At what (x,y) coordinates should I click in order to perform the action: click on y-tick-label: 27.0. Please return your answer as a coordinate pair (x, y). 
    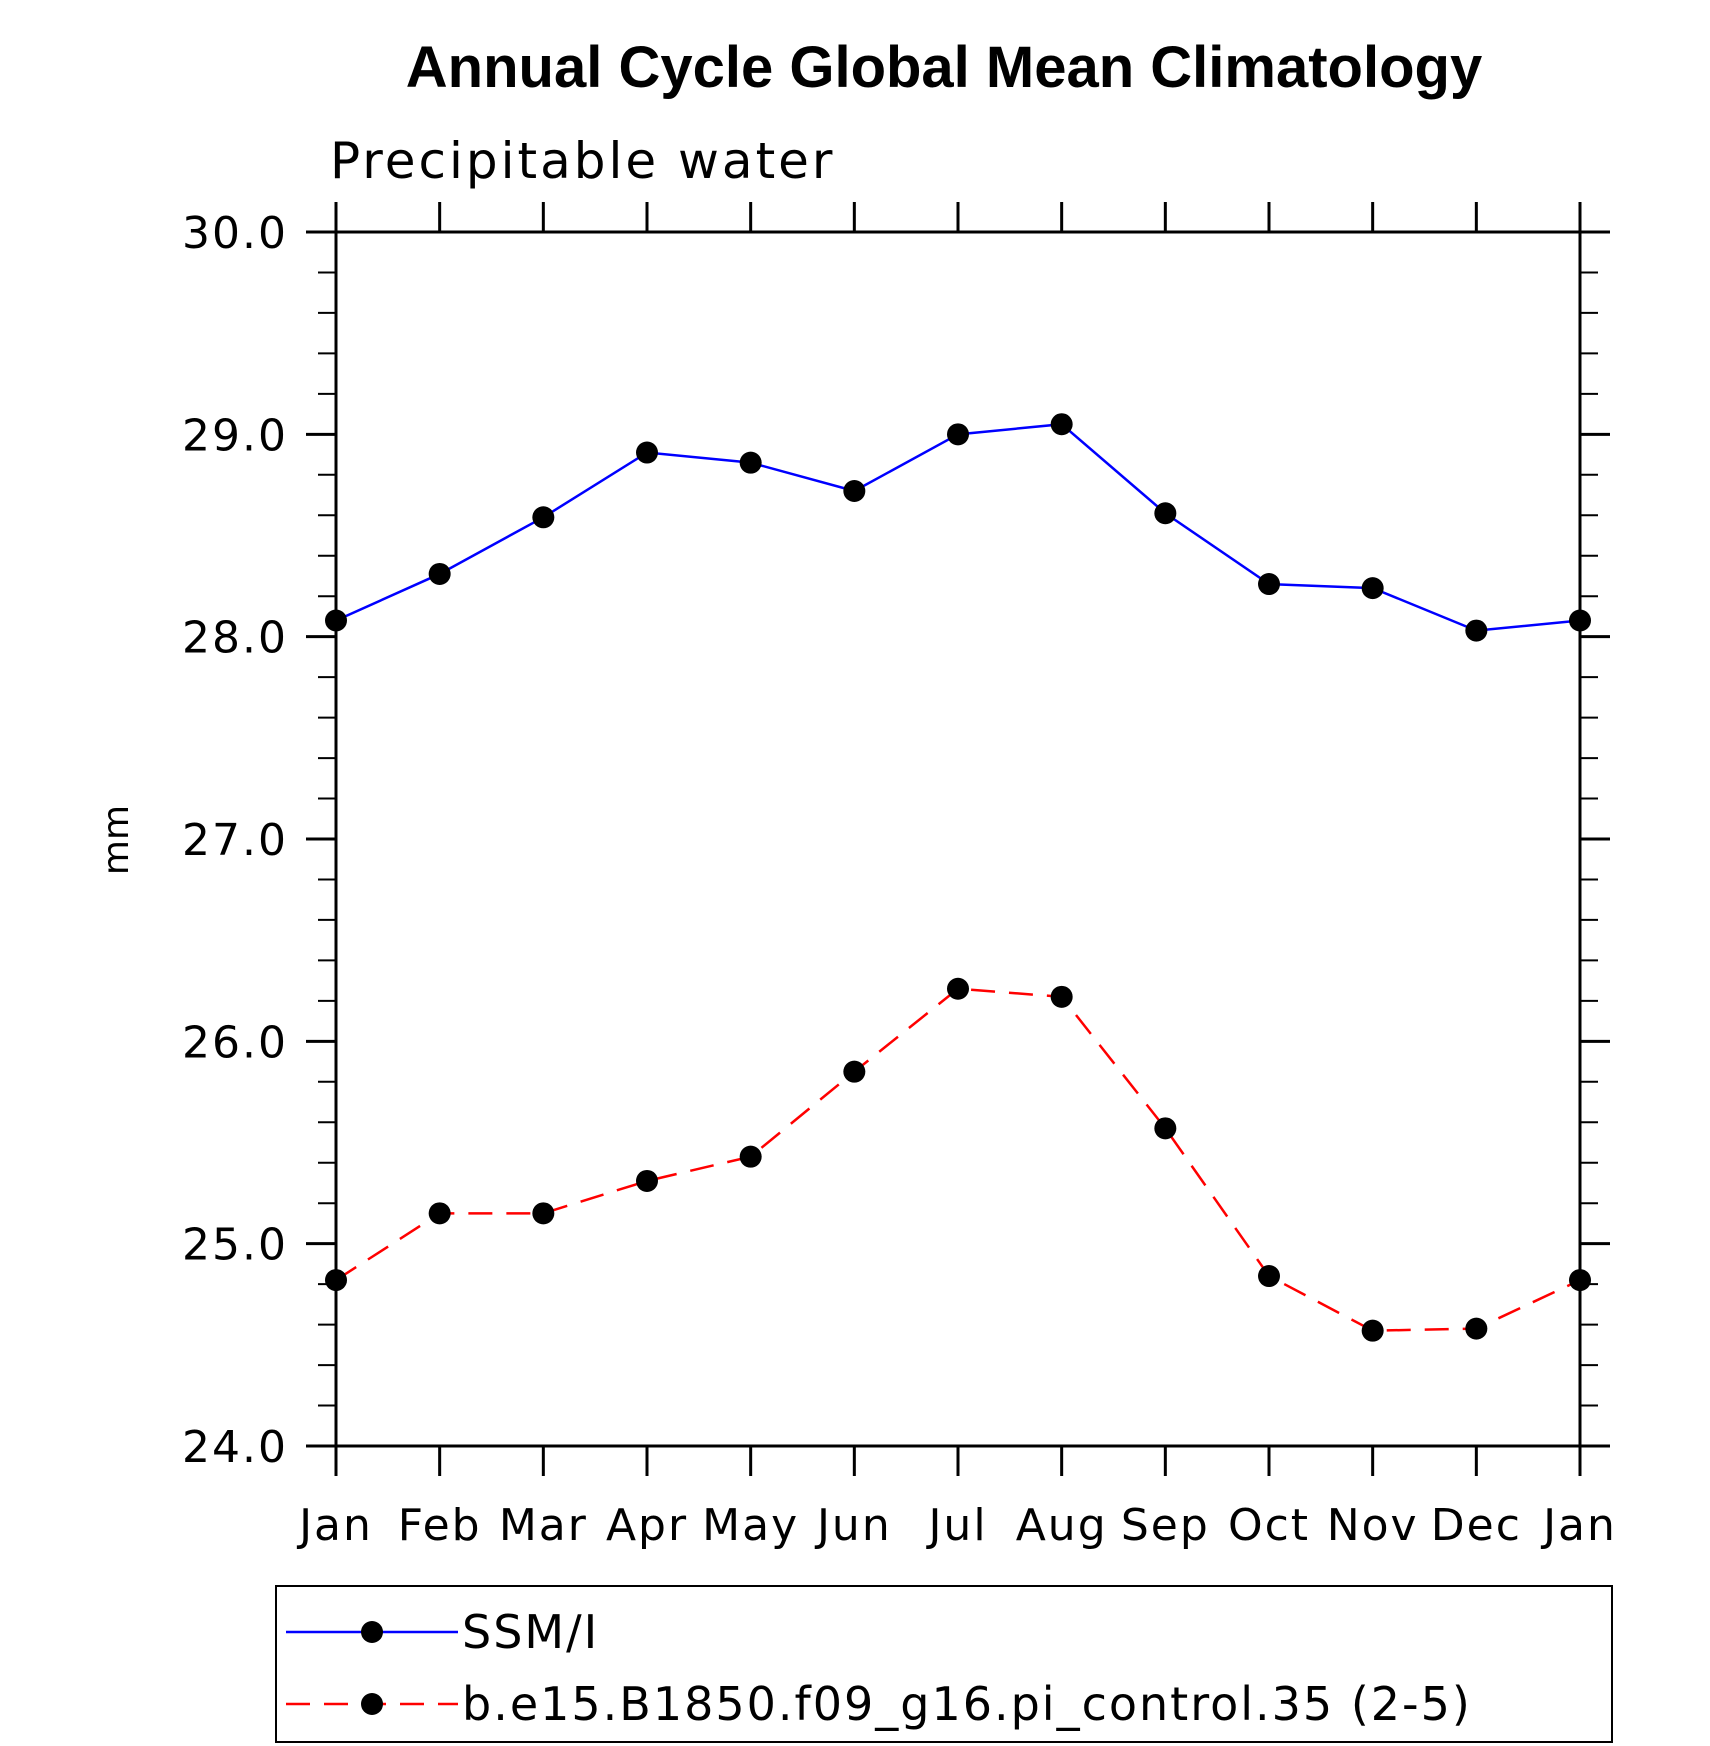
    Looking at the image, I should click on (235, 840).